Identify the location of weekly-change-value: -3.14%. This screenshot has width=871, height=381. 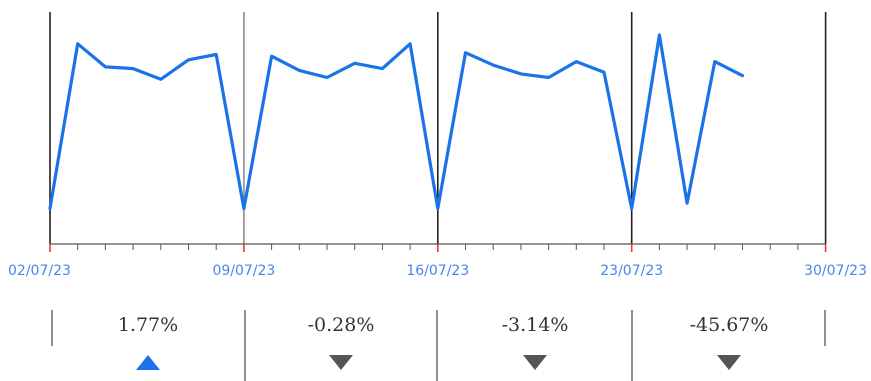
(535, 325).